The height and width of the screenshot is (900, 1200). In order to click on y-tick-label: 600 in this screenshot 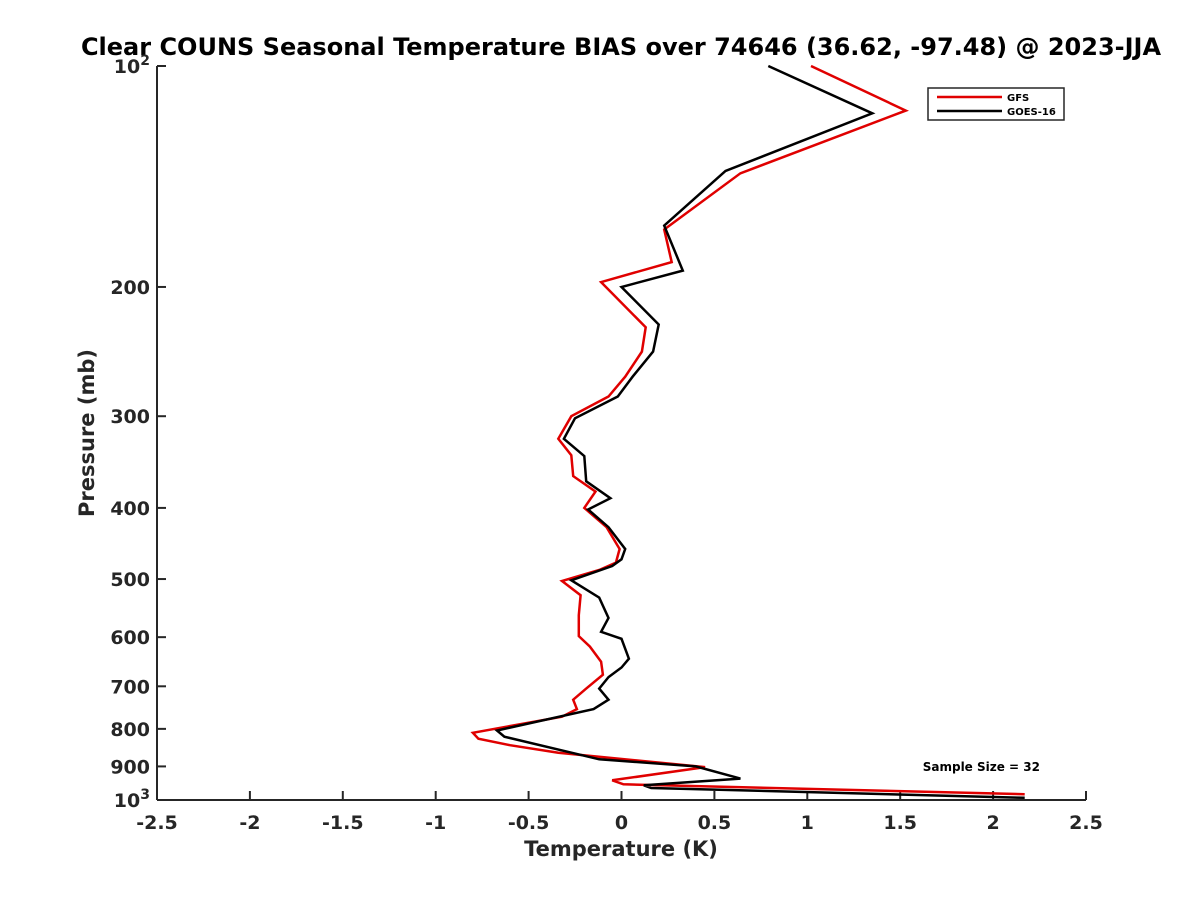, I will do `click(130, 638)`.